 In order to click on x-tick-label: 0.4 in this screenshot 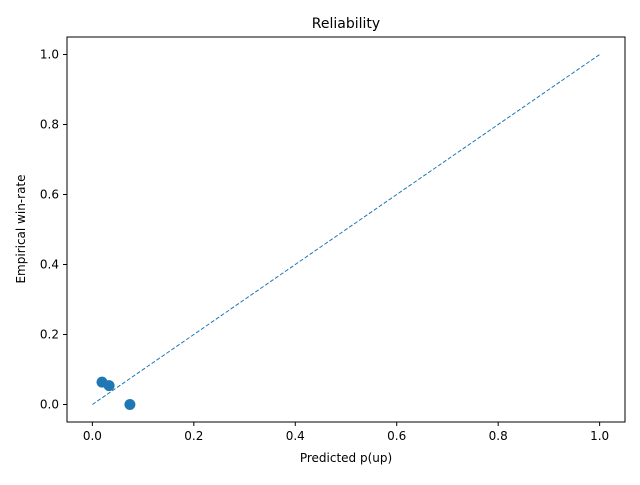, I will do `click(295, 436)`.